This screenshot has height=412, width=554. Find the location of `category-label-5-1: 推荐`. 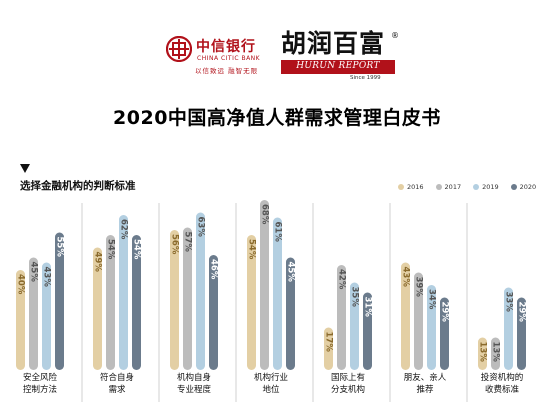

category-label-5-1: 推荐 is located at coordinates (425, 389).